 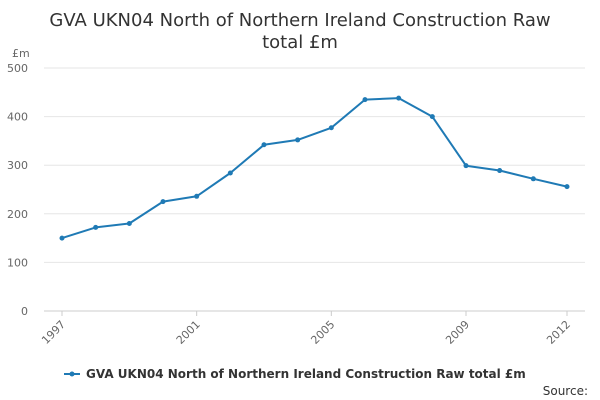 I want to click on data-point-2000, so click(x=163, y=202).